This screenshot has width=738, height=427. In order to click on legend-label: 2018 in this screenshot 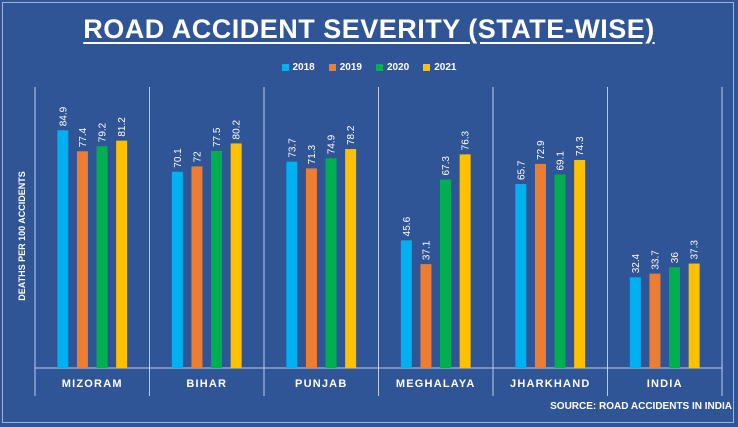, I will do `click(303, 67)`.